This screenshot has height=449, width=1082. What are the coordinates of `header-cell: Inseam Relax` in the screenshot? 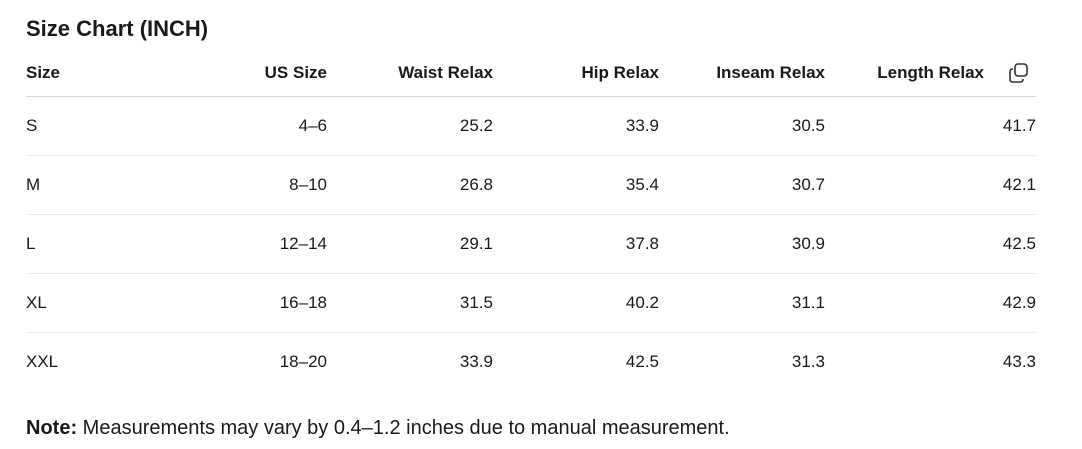 It's located at (770, 72).